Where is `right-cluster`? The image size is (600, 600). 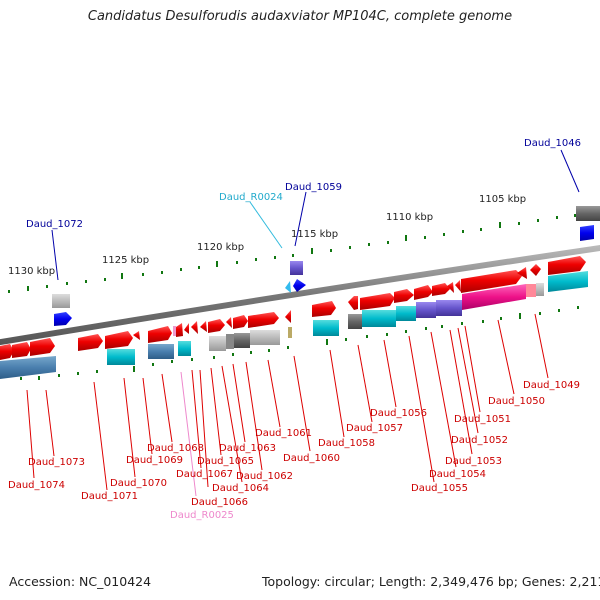 right-cluster is located at coordinates (450, 296).